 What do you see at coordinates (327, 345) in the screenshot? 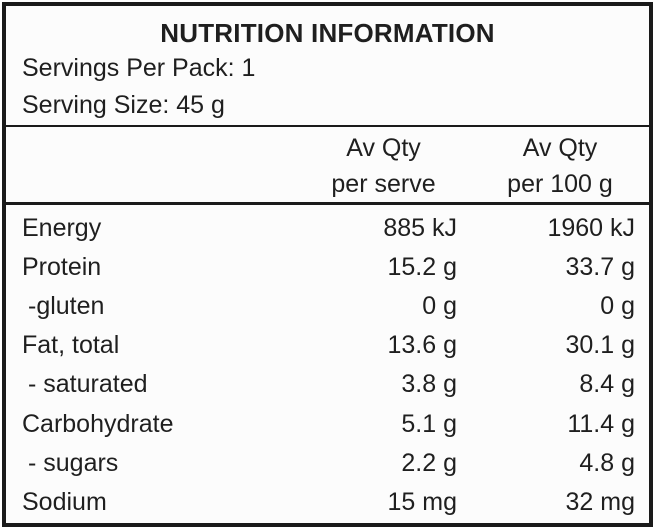
I see `table-row-fat-total: Fat, total 13.6 g 30.1 g` at bounding box center [327, 345].